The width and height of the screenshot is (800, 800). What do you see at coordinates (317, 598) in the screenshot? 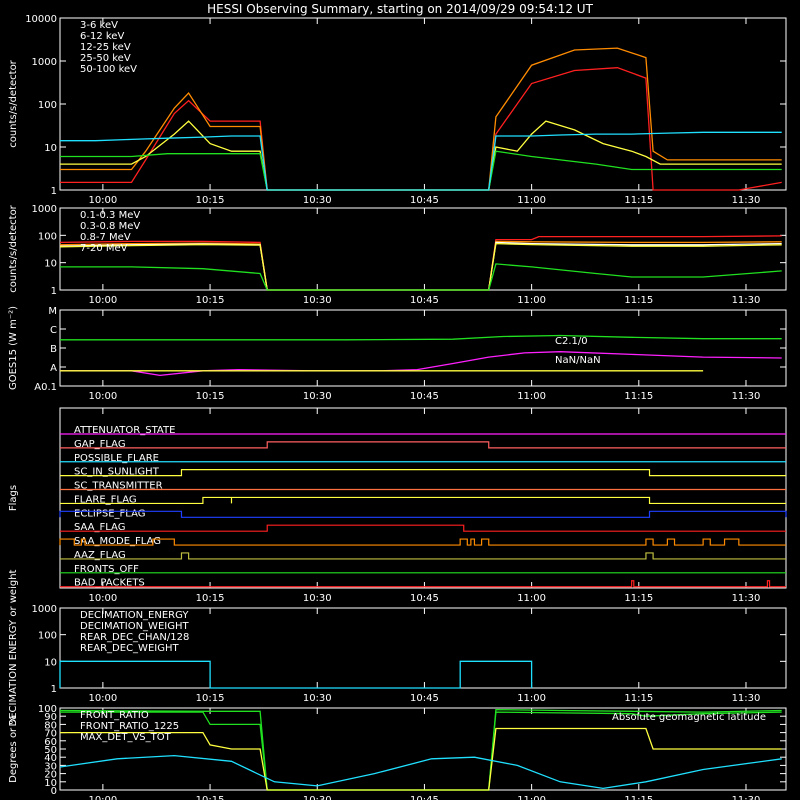
I see `panel4-xtick-label: 10:30` at bounding box center [317, 598].